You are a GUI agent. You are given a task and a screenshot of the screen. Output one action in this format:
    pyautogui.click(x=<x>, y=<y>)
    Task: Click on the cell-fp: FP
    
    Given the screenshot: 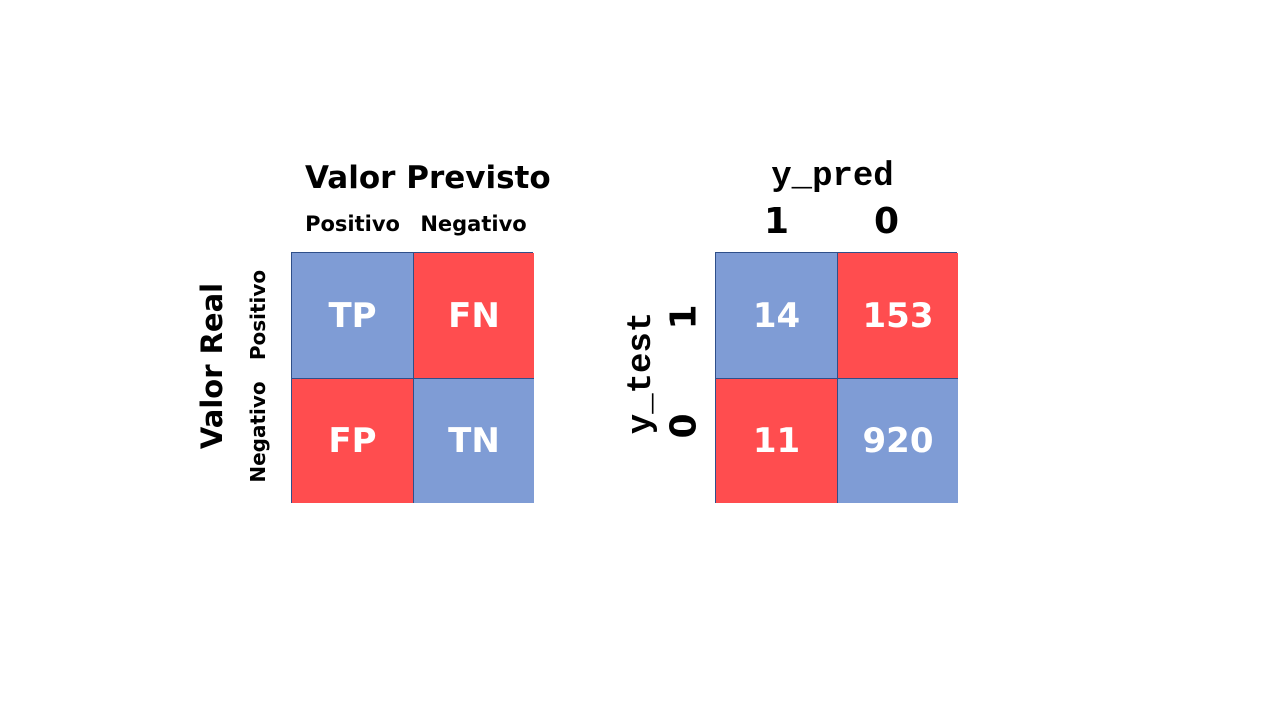 What is the action you would take?
    pyautogui.click(x=352, y=440)
    